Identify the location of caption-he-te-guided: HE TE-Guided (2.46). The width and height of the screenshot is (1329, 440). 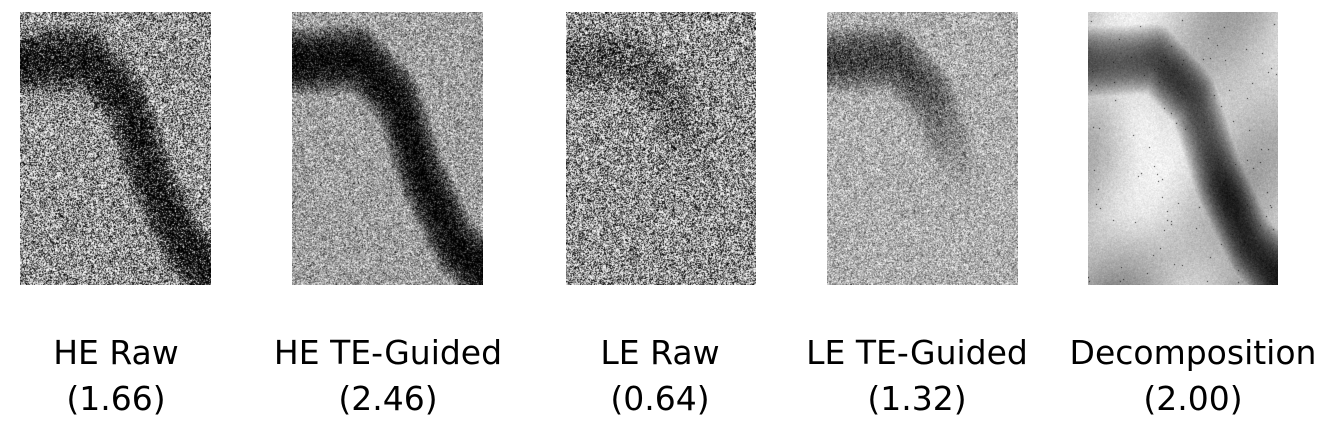
(388, 376).